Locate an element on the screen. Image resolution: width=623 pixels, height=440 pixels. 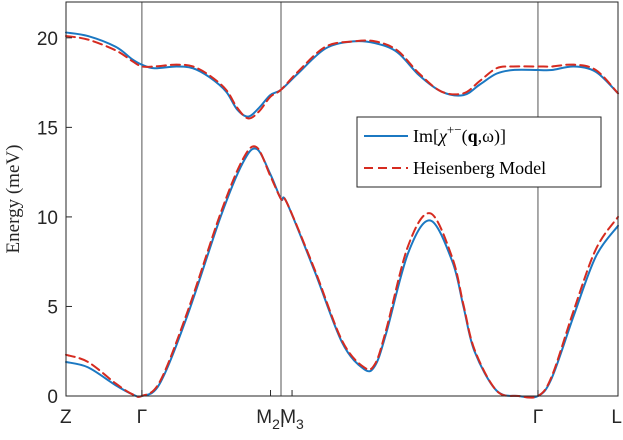
x-tick-label: M3 is located at coordinates (292, 419).